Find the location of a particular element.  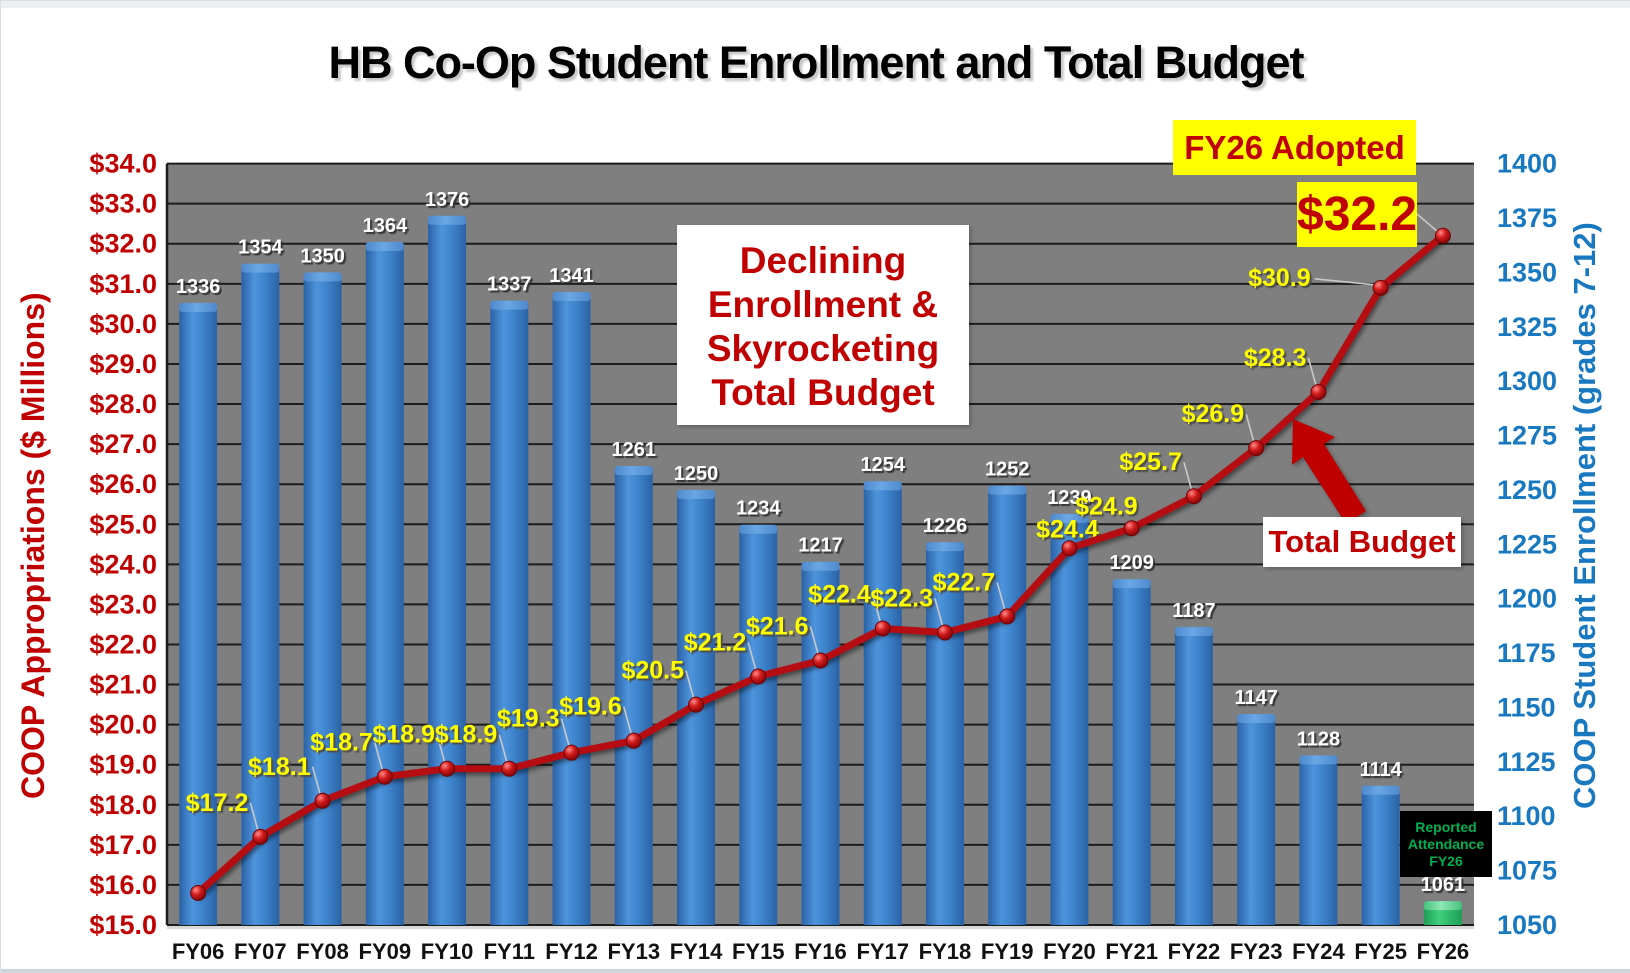

x-tick-label: FY17 is located at coordinates (882, 951).